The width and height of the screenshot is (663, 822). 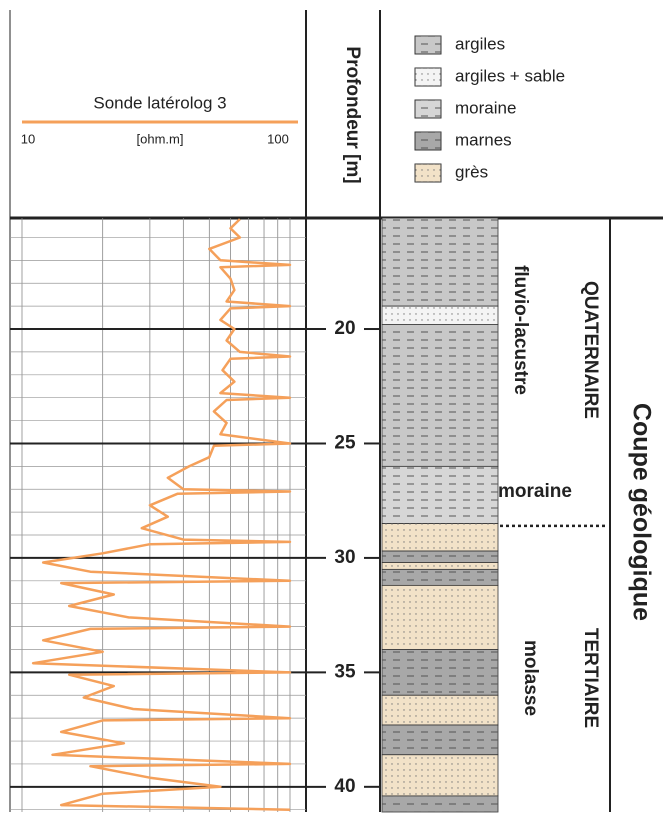 What do you see at coordinates (159, 102) in the screenshot?
I see `log-title: Sonde latérolog 3` at bounding box center [159, 102].